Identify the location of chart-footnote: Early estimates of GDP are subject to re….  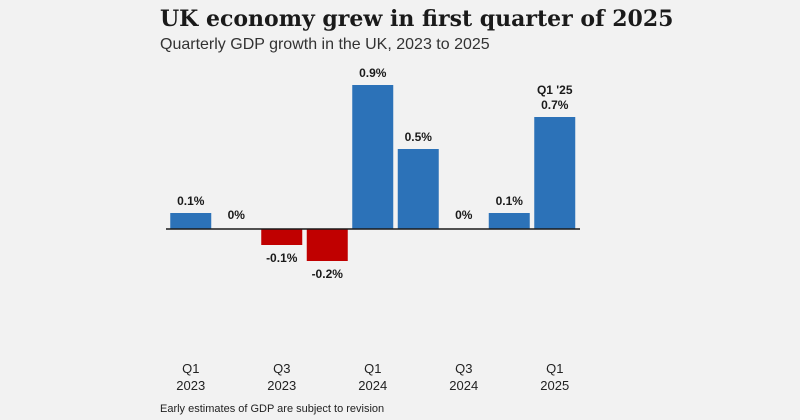
(272, 409).